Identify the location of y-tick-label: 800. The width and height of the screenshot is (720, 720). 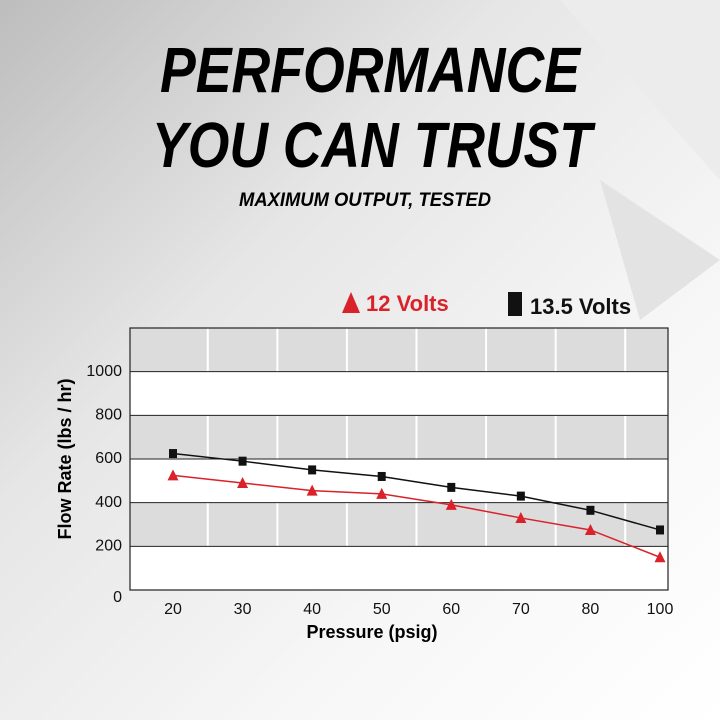
(108, 415).